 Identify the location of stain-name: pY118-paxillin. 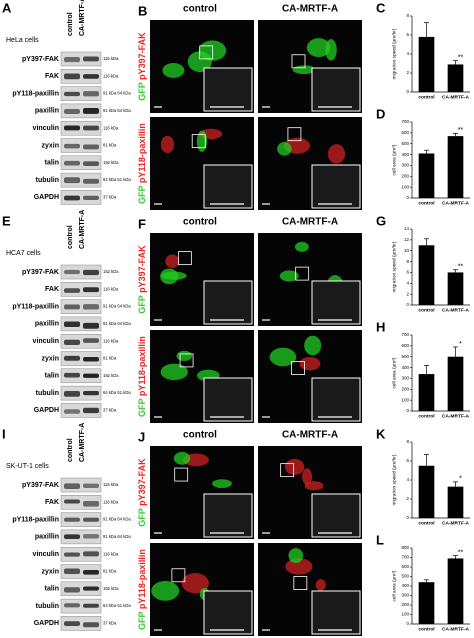
(142, 366).